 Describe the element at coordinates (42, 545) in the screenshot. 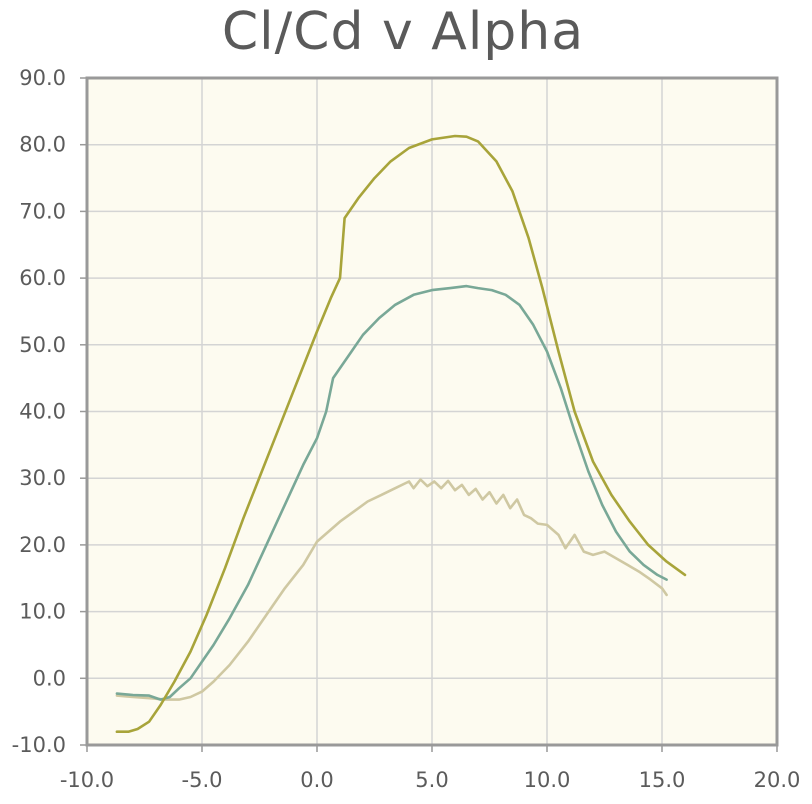

I see `y-tick-label: 20.0` at that location.